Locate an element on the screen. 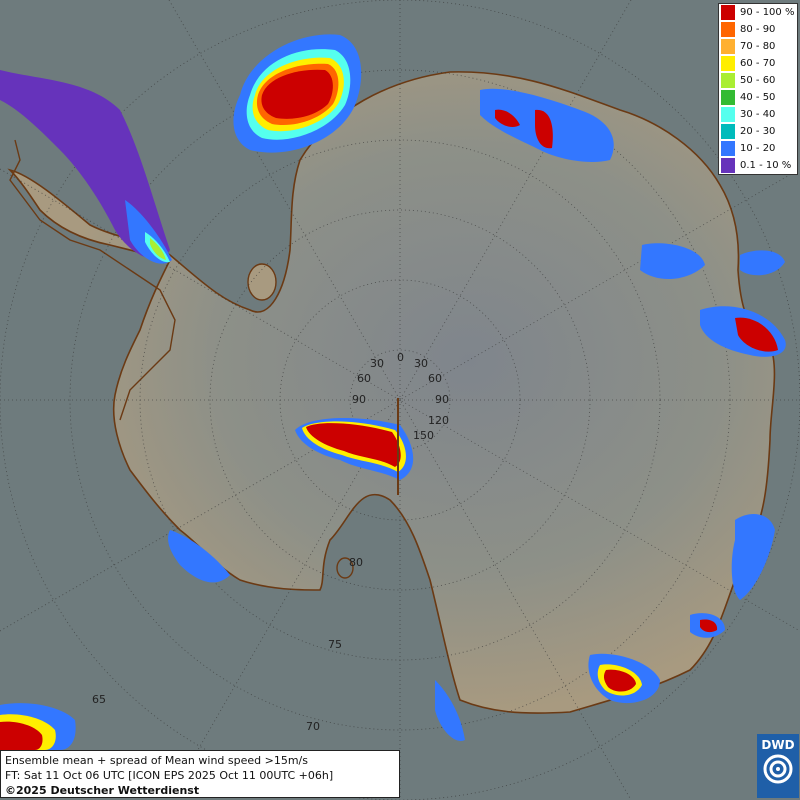 Image resolution: width=800 pixels, height=800 pixels. legend-label: 90 - 100 % is located at coordinates (767, 12).